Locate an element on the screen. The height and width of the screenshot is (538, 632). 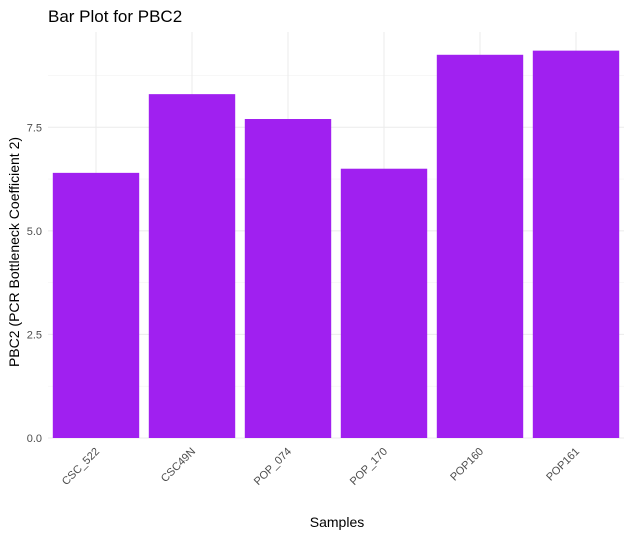
chart-title: Bar Plot for PBC2 is located at coordinates (115, 16).